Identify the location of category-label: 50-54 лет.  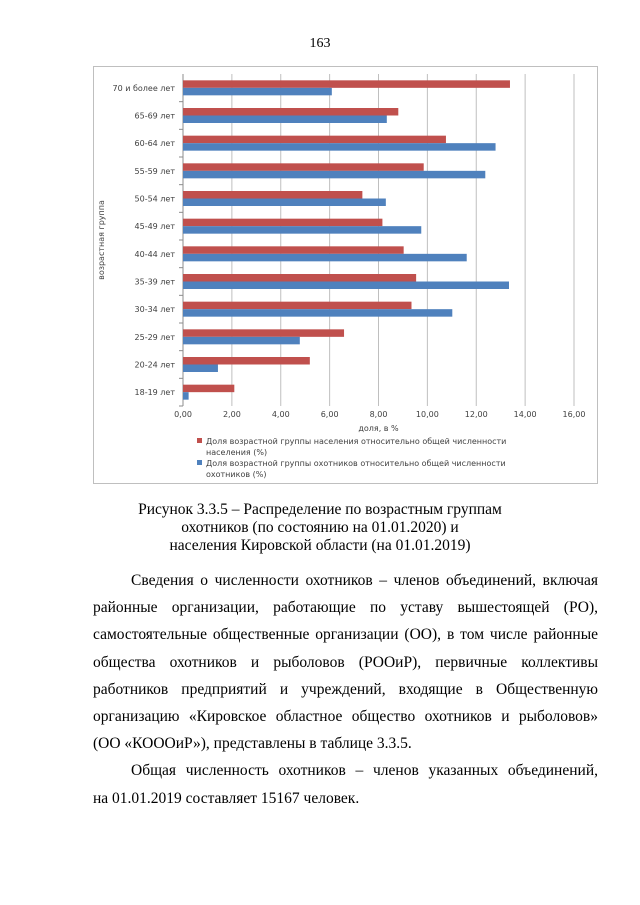
(155, 199).